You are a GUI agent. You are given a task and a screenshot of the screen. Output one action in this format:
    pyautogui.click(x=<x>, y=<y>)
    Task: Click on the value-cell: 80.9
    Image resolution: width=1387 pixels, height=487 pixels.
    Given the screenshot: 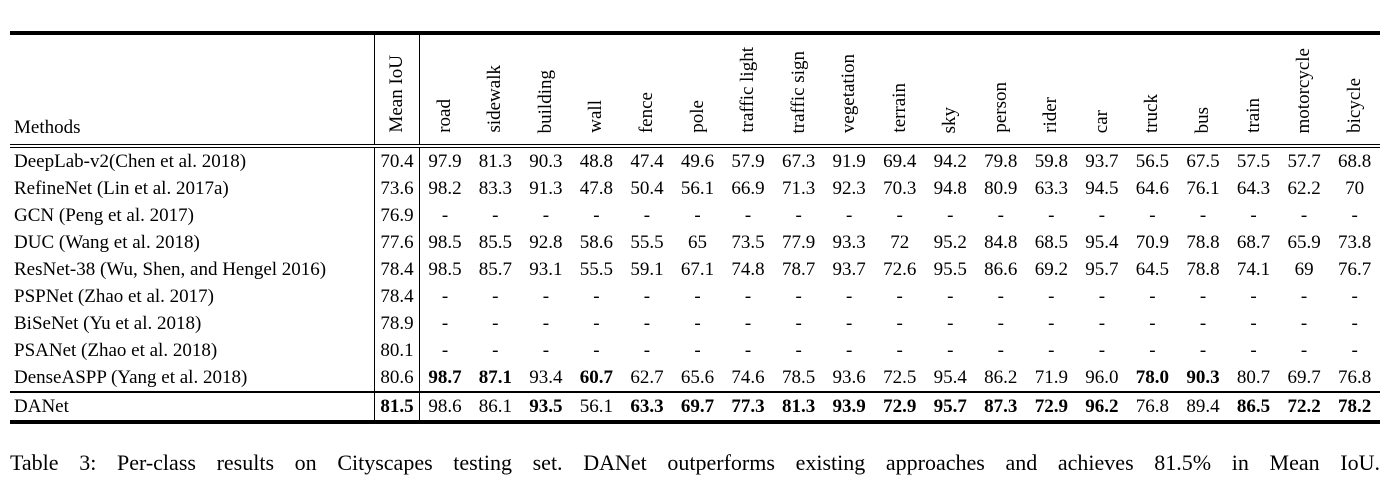 What is the action you would take?
    pyautogui.click(x=1001, y=188)
    